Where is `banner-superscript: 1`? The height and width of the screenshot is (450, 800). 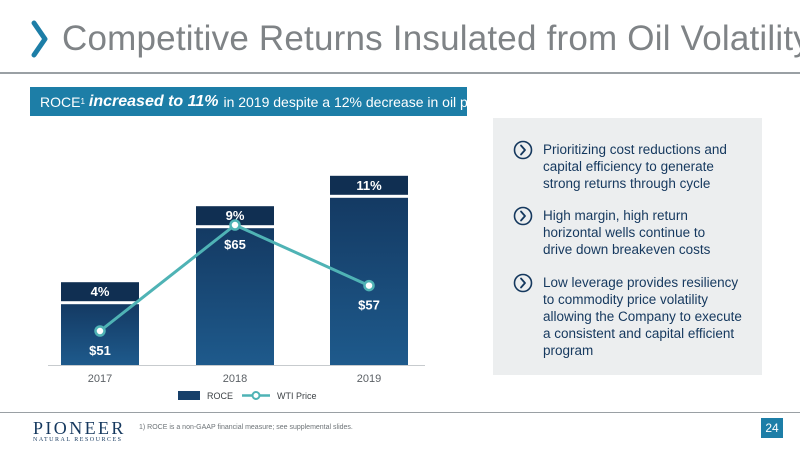
banner-superscript: 1 is located at coordinates (82, 101).